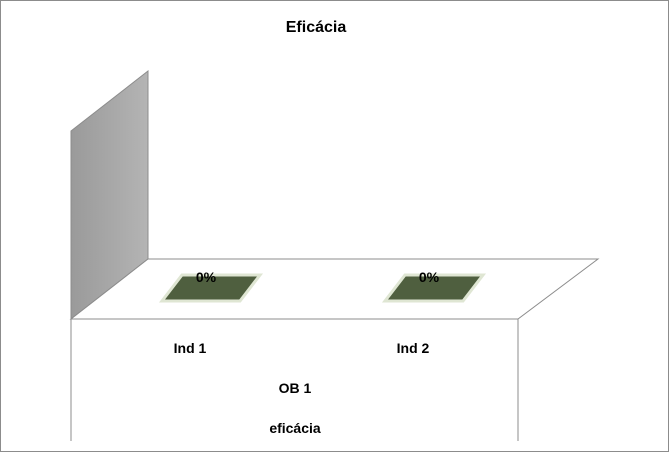 This screenshot has height=452, width=669. Describe the element at coordinates (307, 352) in the screenshot. I see `labels-layer: 0% Ind 1 0% Ind 2 OB 1 eficácia` at that location.